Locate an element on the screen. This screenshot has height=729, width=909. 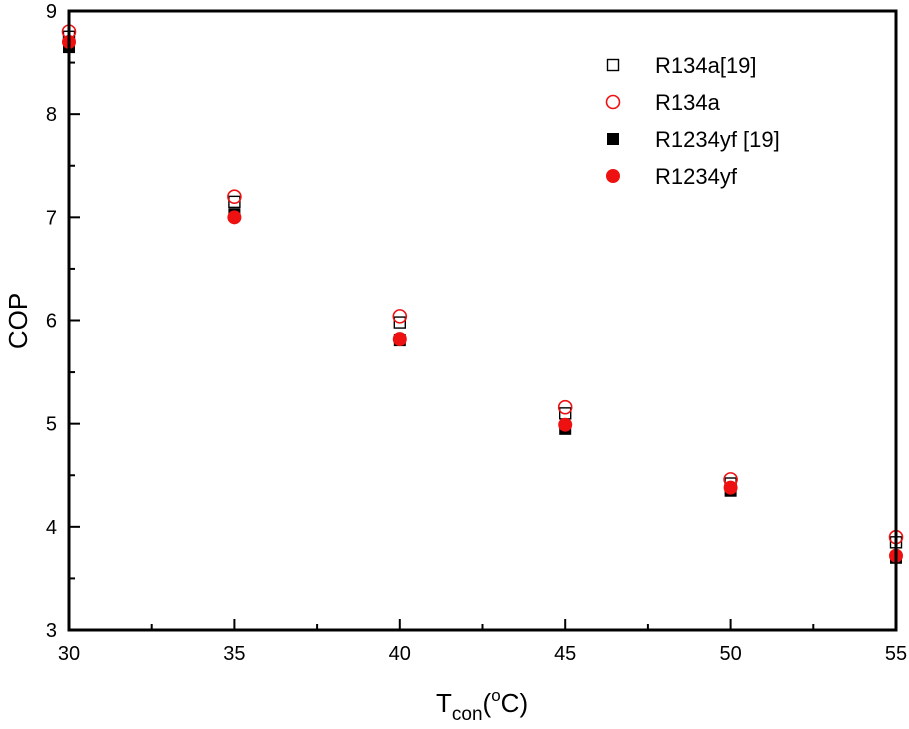
x-axis-label-main: T is located at coordinates (444, 703).